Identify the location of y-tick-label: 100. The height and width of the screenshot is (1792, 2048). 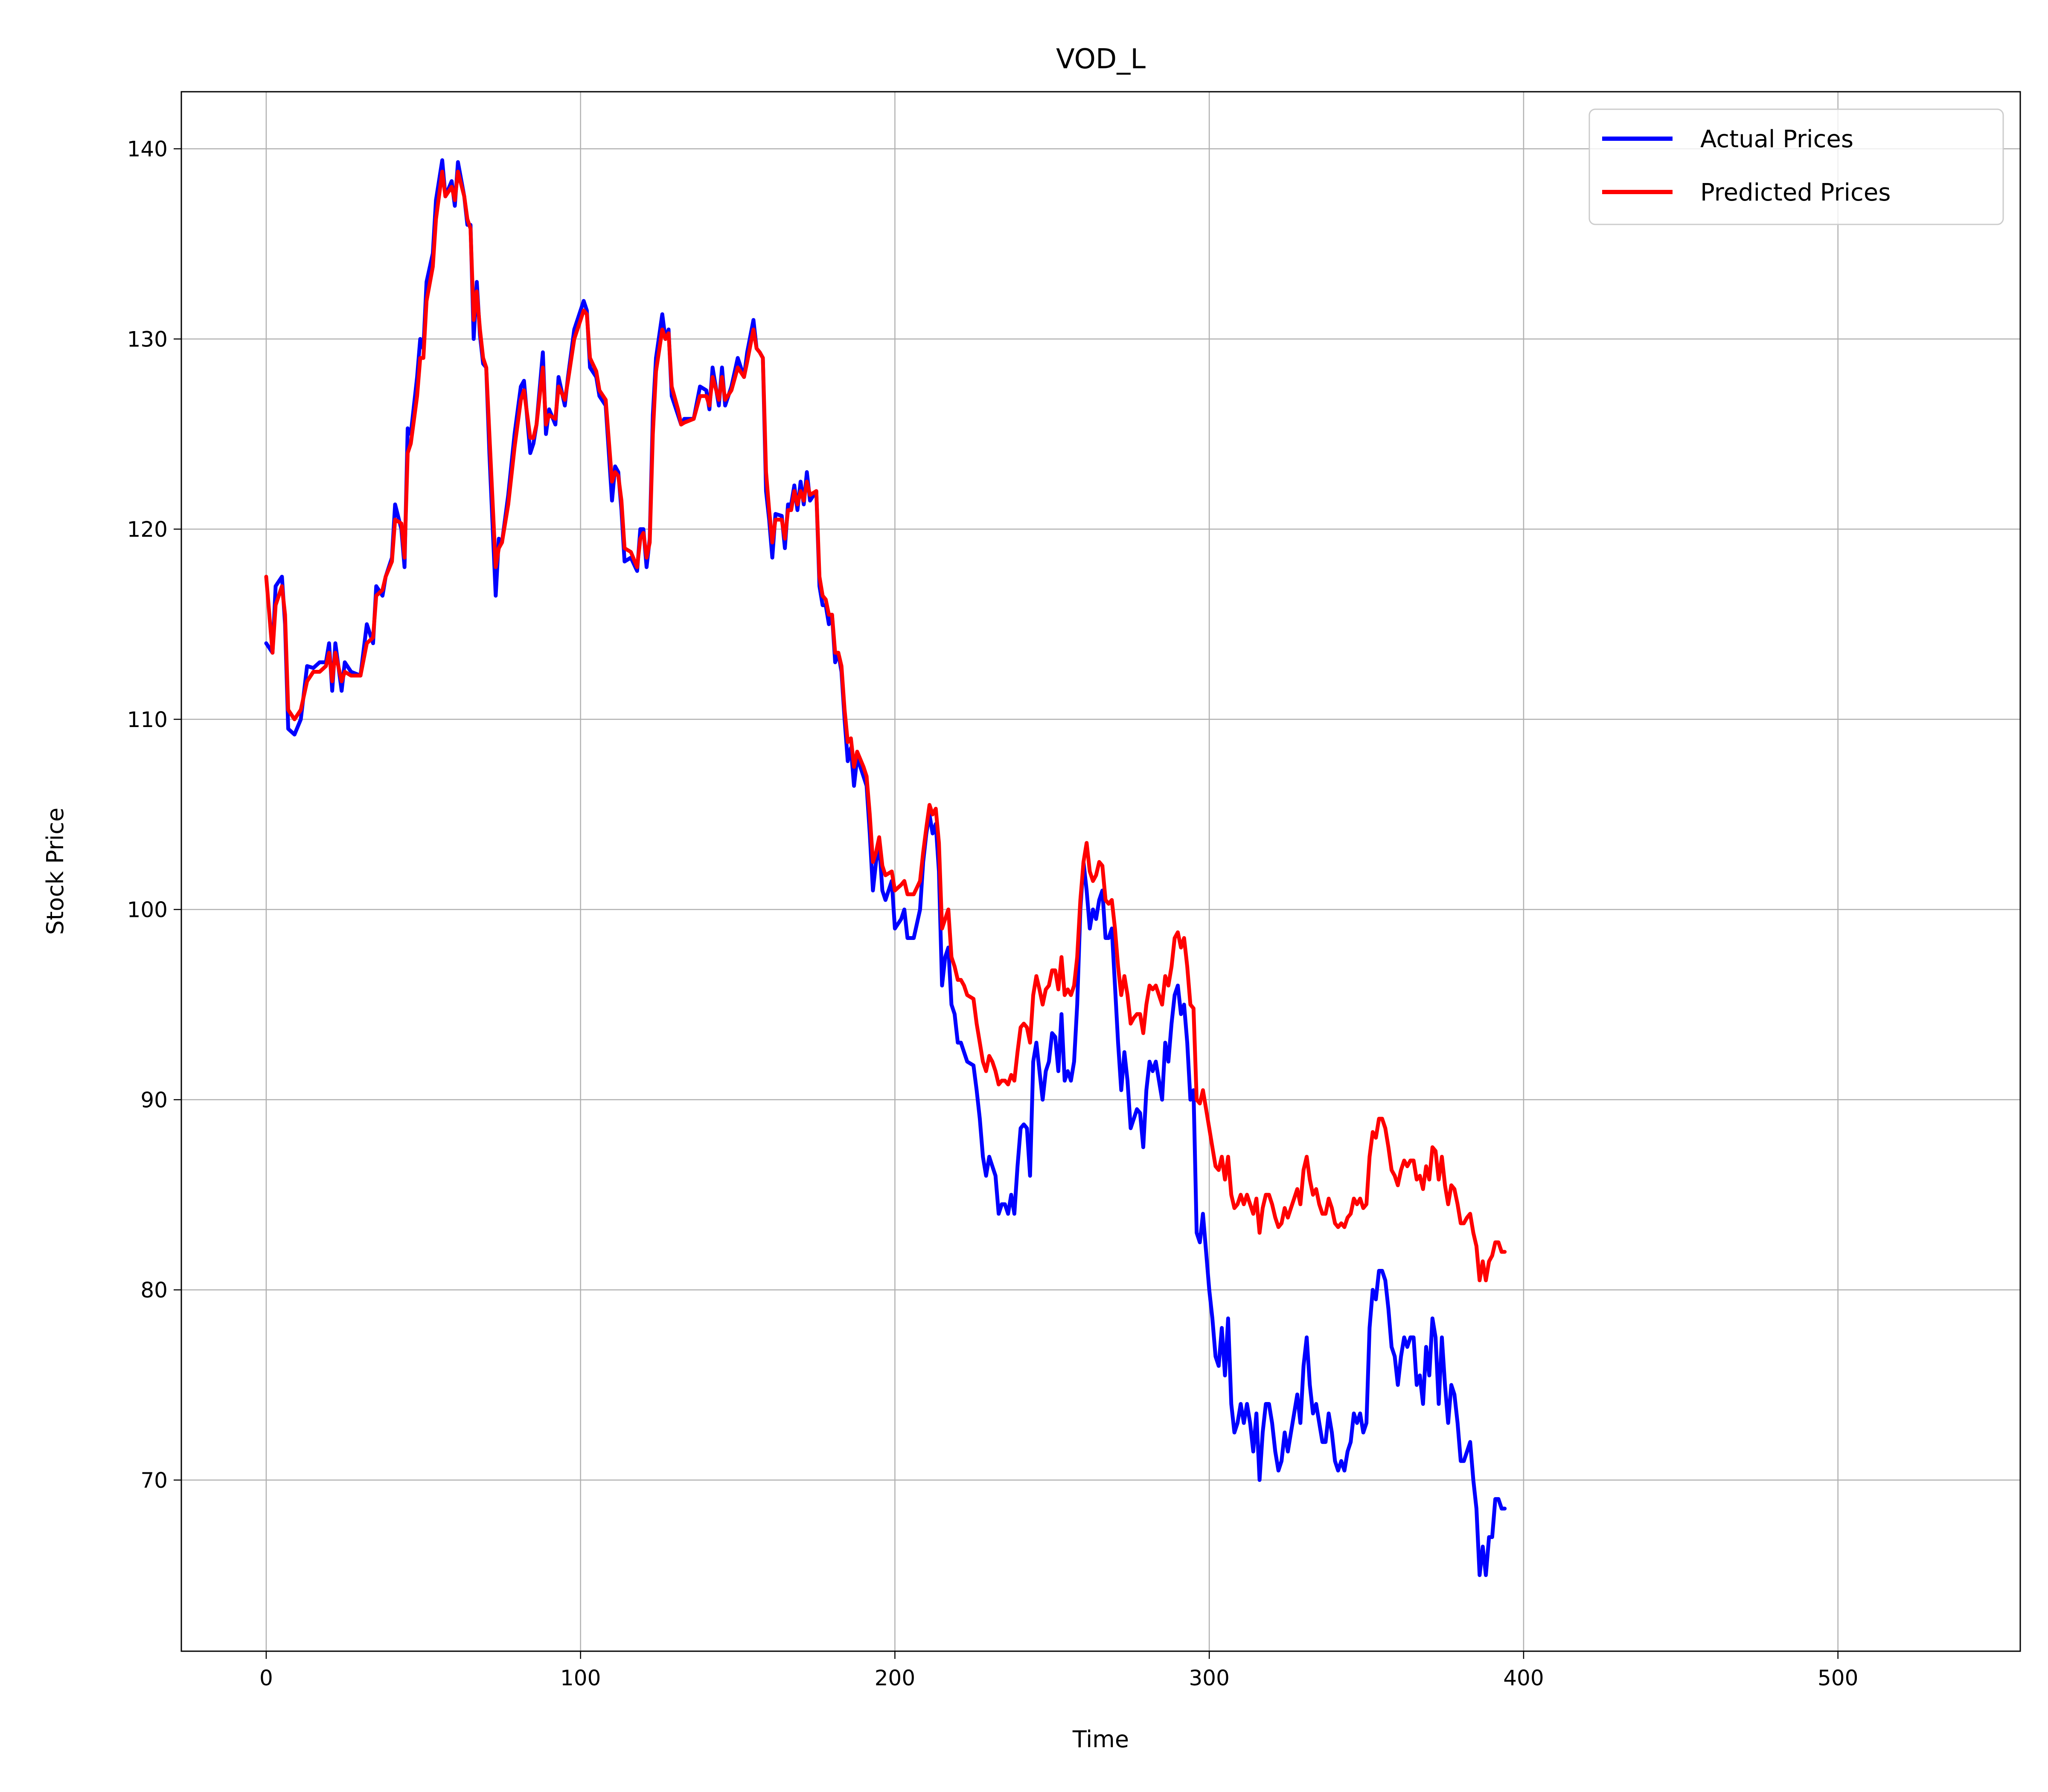
(147, 910).